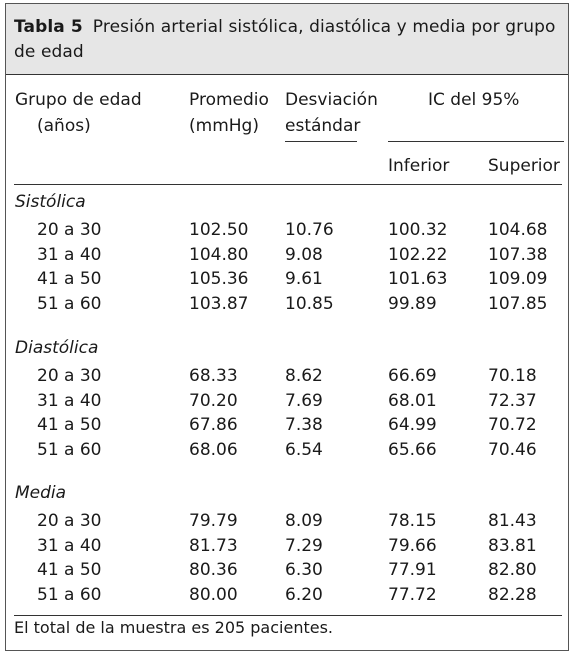  What do you see at coordinates (512, 401) in the screenshot?
I see `cell-upper: 72.37` at bounding box center [512, 401].